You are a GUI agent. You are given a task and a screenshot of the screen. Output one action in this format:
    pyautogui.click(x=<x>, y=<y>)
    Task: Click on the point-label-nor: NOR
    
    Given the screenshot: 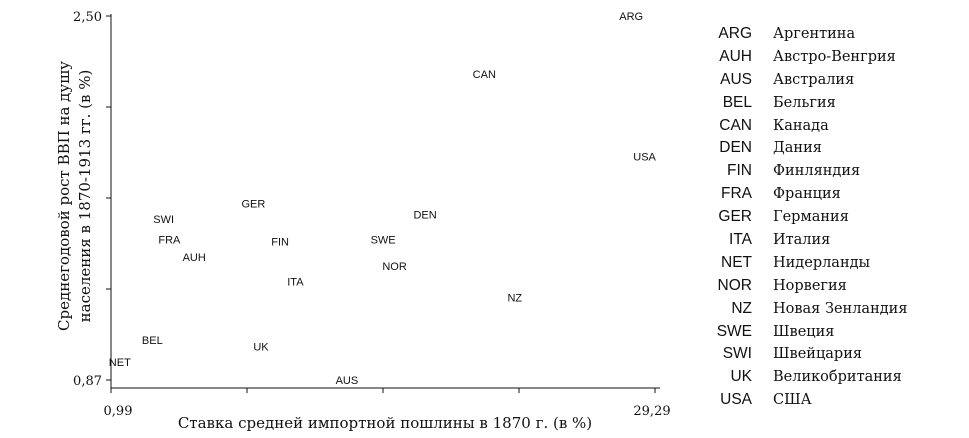 What is the action you would take?
    pyautogui.click(x=394, y=267)
    